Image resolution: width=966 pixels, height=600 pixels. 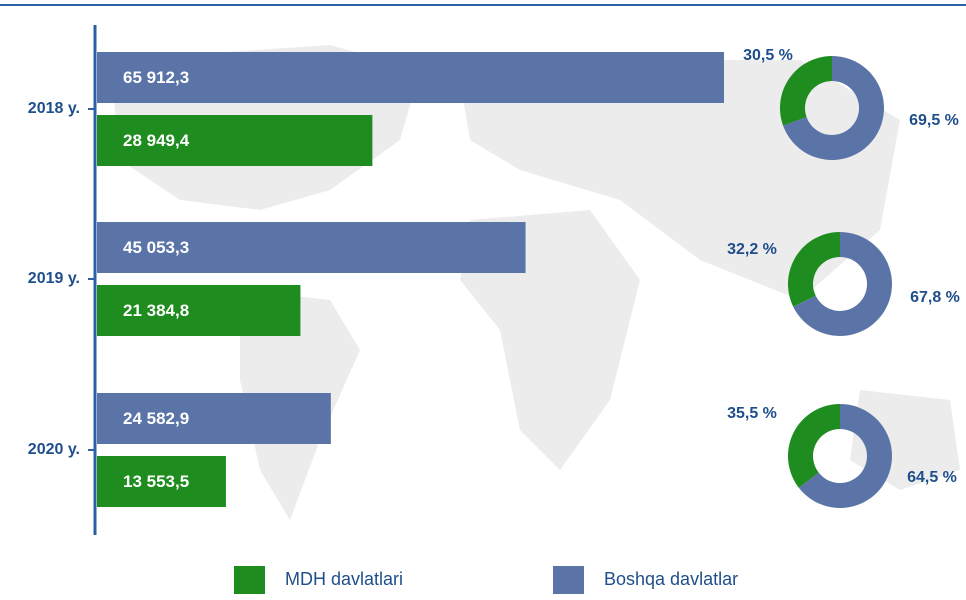 What do you see at coordinates (54, 449) in the screenshot?
I see `category-label: 2020 y.` at bounding box center [54, 449].